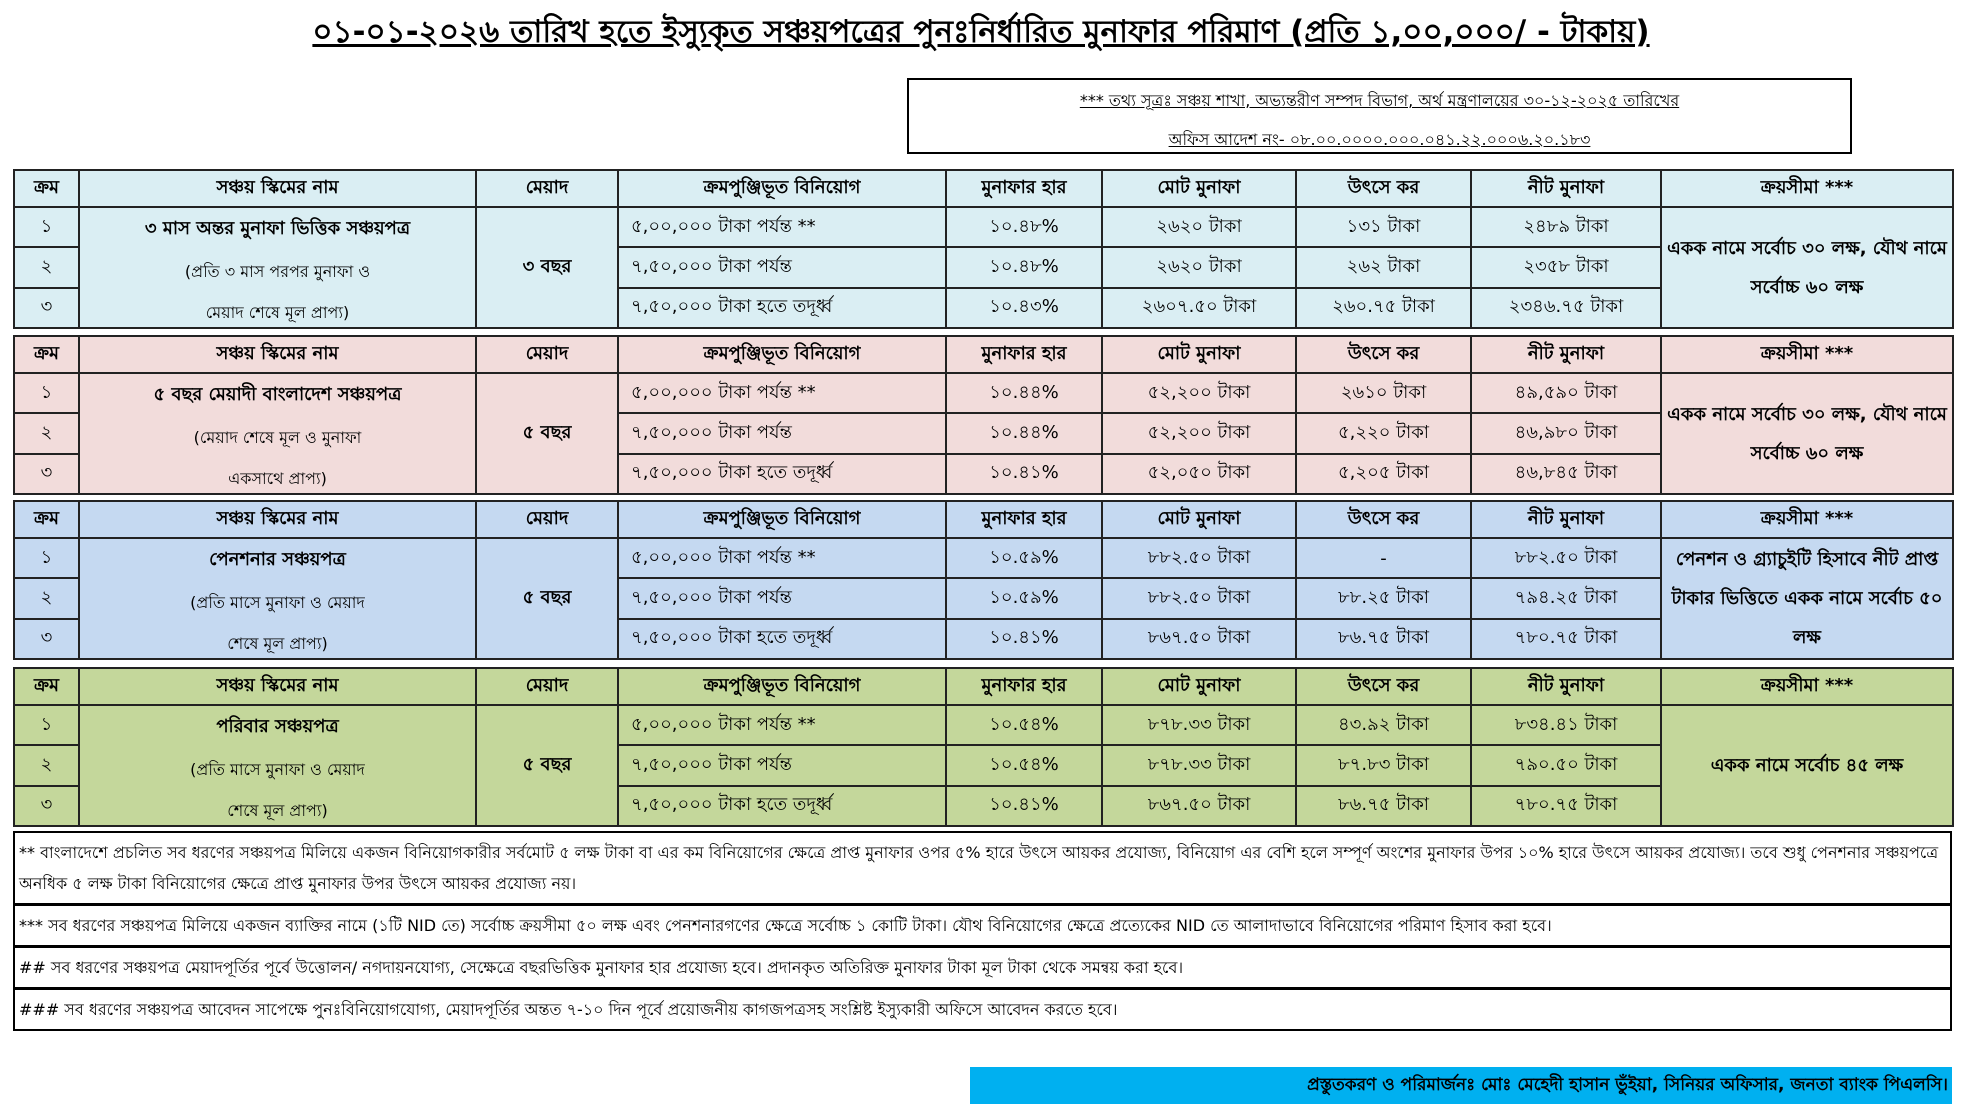 This screenshot has width=1962, height=1106. What do you see at coordinates (1383, 598) in the screenshot?
I see `tax-cell: ৮৮.২৫ টাকা` at bounding box center [1383, 598].